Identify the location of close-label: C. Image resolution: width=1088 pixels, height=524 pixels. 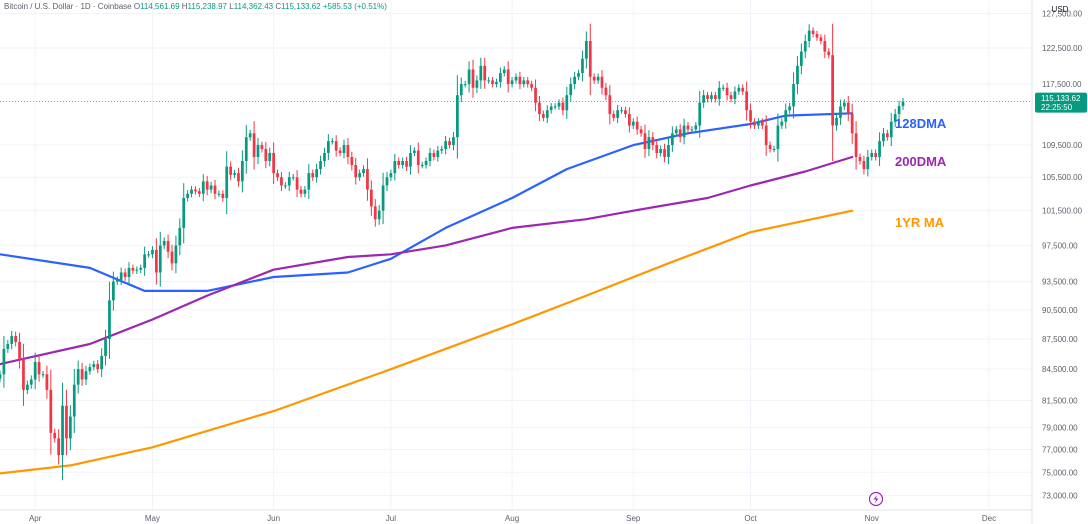
(278, 6).